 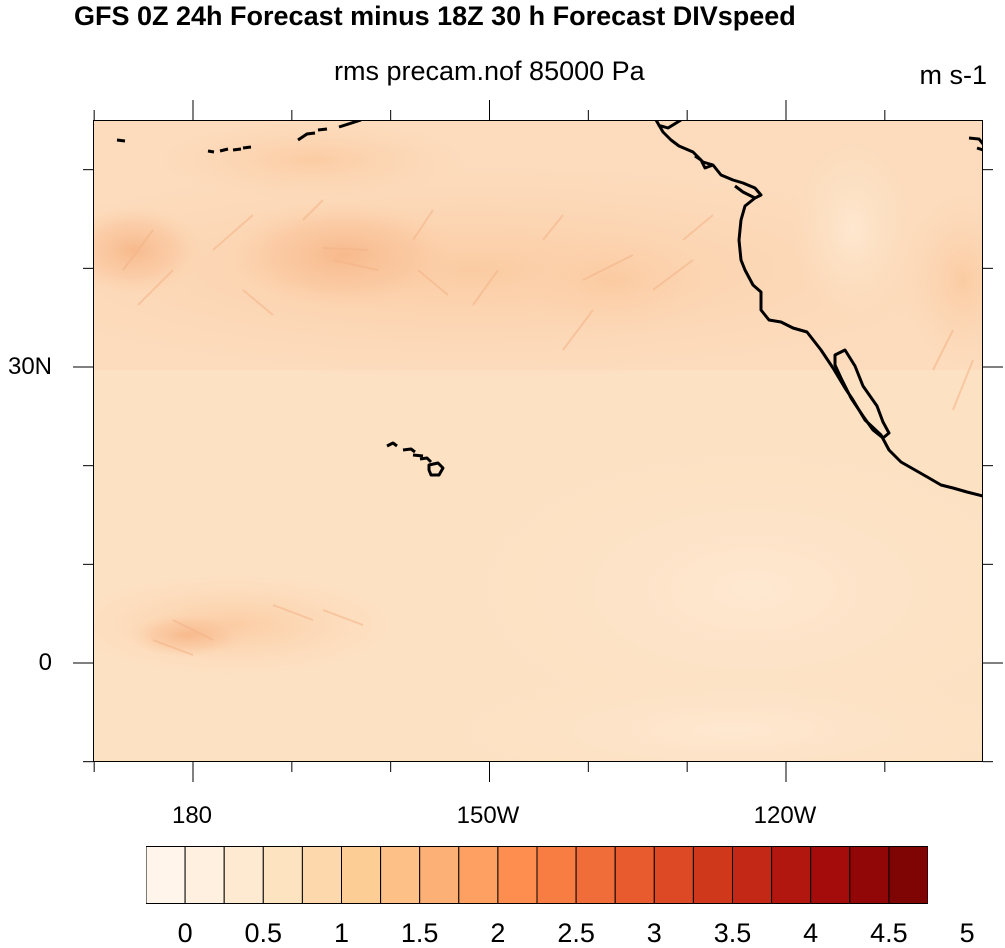 What do you see at coordinates (654, 933) in the screenshot?
I see `colorbar-label: 3` at bounding box center [654, 933].